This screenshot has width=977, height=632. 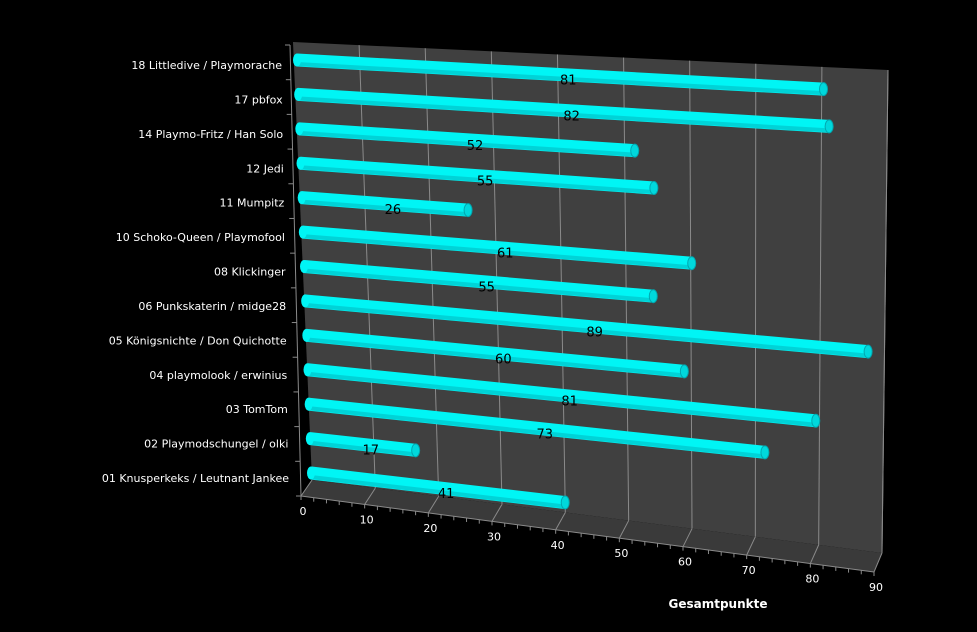 I want to click on bar-value-label: 52, so click(x=475, y=146).